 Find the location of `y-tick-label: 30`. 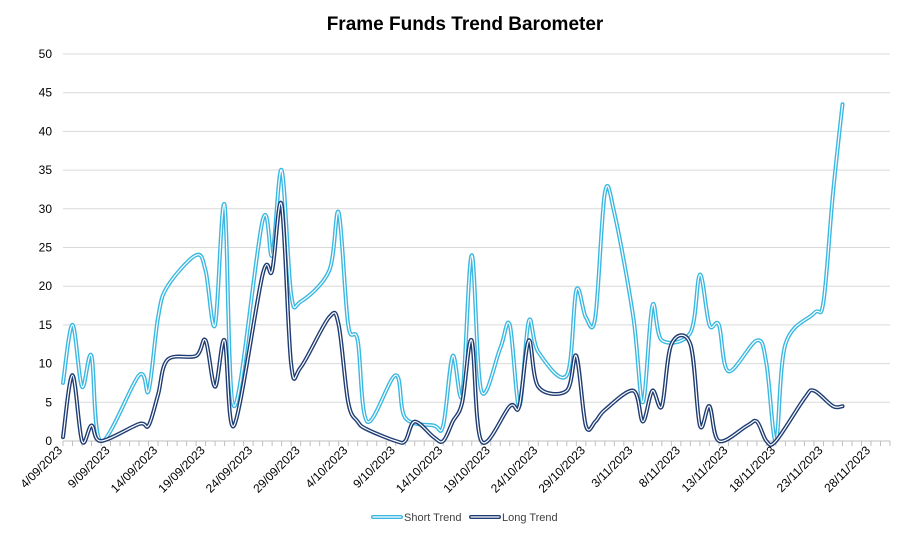

y-tick-label: 30 is located at coordinates (46, 209).